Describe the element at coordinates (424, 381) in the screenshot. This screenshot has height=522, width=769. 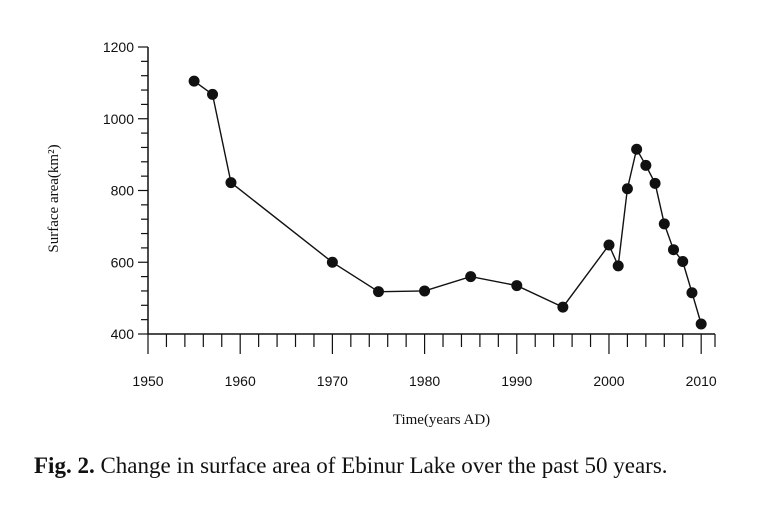
I see `x-tick-label: 1980` at that location.